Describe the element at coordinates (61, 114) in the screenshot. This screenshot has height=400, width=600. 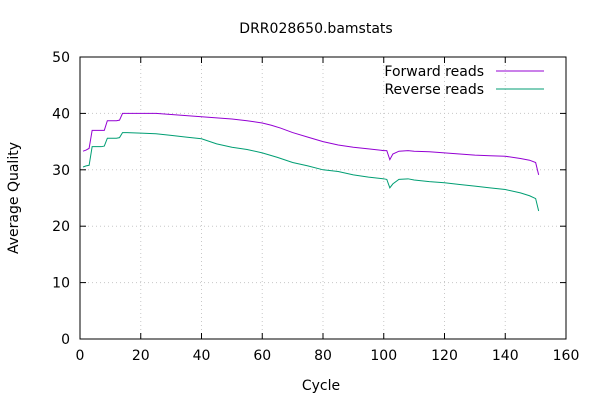
I see `y-tick-label: 40` at that location.